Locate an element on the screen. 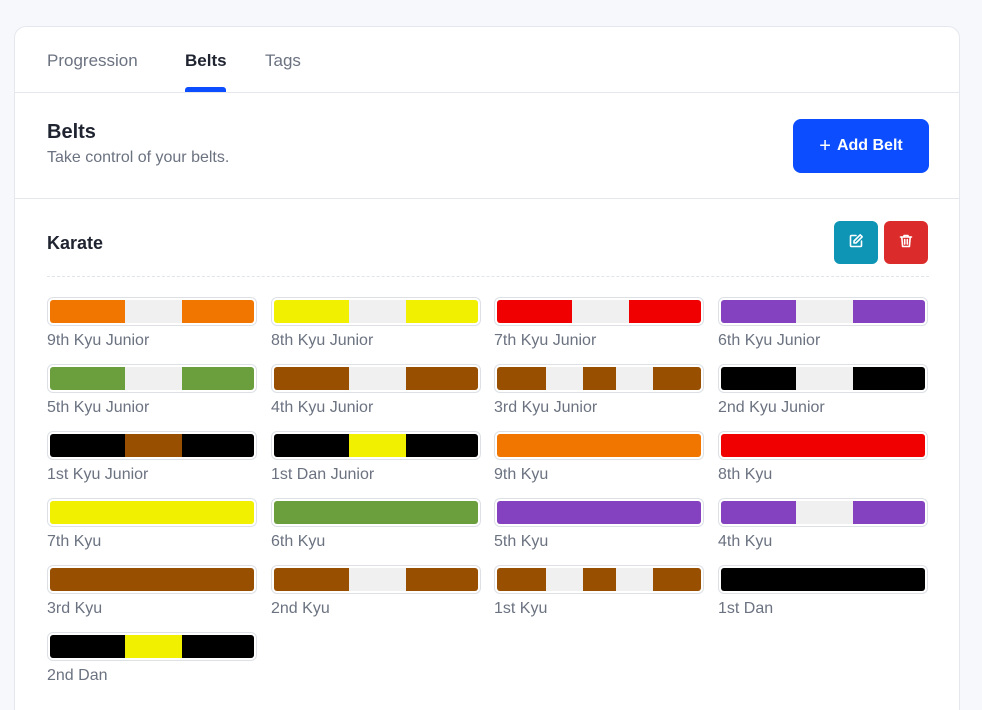 The image size is (982, 710). belt-item: 1st Dan is located at coordinates (823, 591).